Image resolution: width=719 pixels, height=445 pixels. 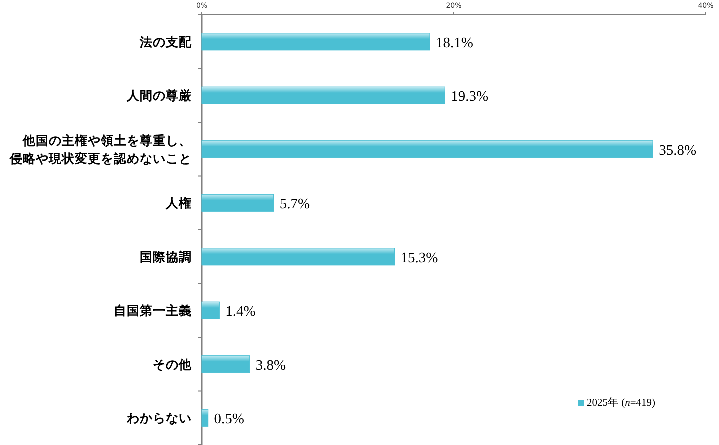 I want to click on data-label: 5.7%, so click(x=295, y=204).